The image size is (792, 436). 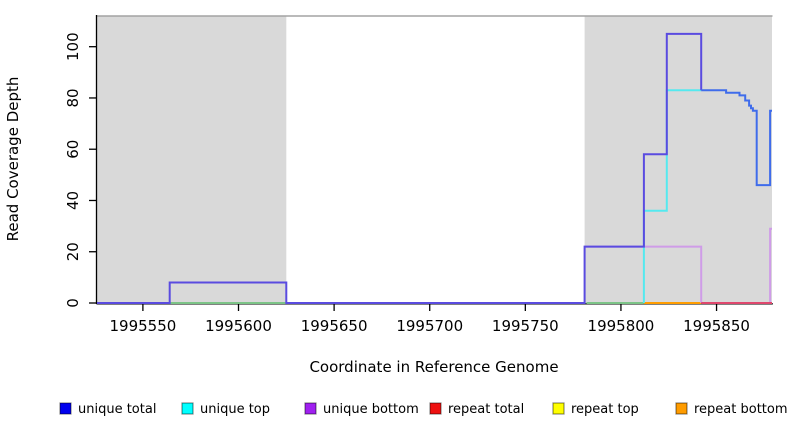 I want to click on legend-label-repeat-top: repeat top, so click(x=605, y=409).